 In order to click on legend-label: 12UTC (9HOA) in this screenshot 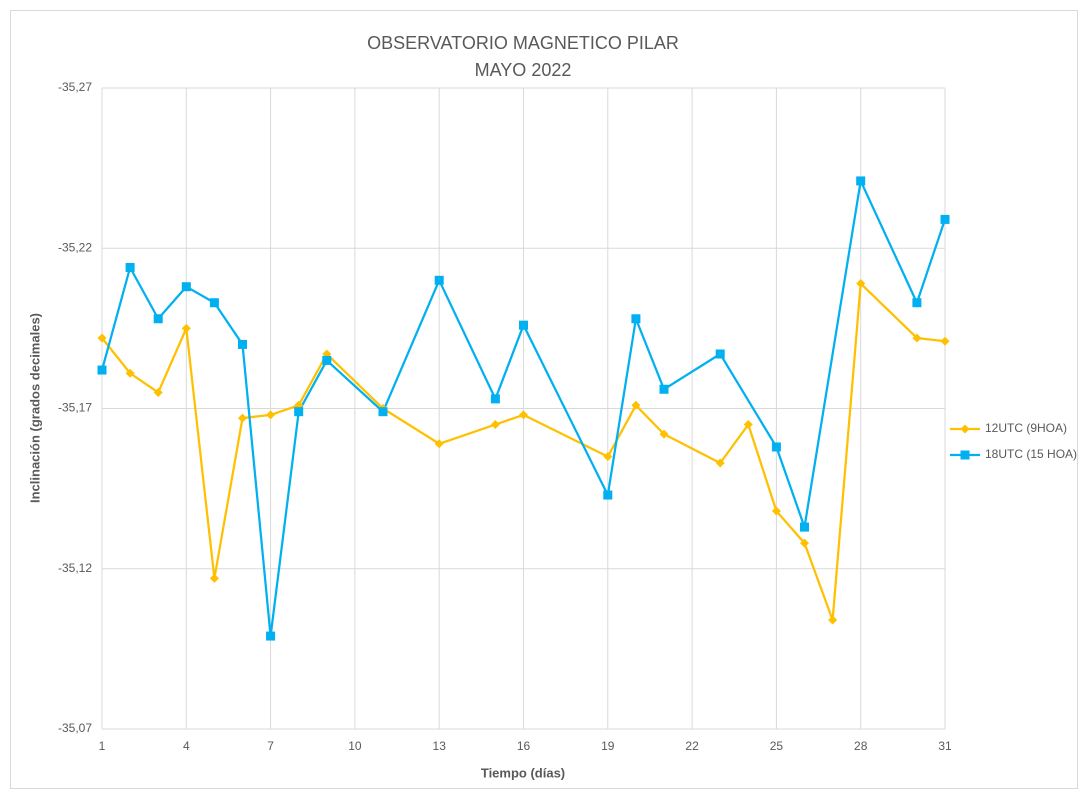, I will do `click(1026, 428)`.